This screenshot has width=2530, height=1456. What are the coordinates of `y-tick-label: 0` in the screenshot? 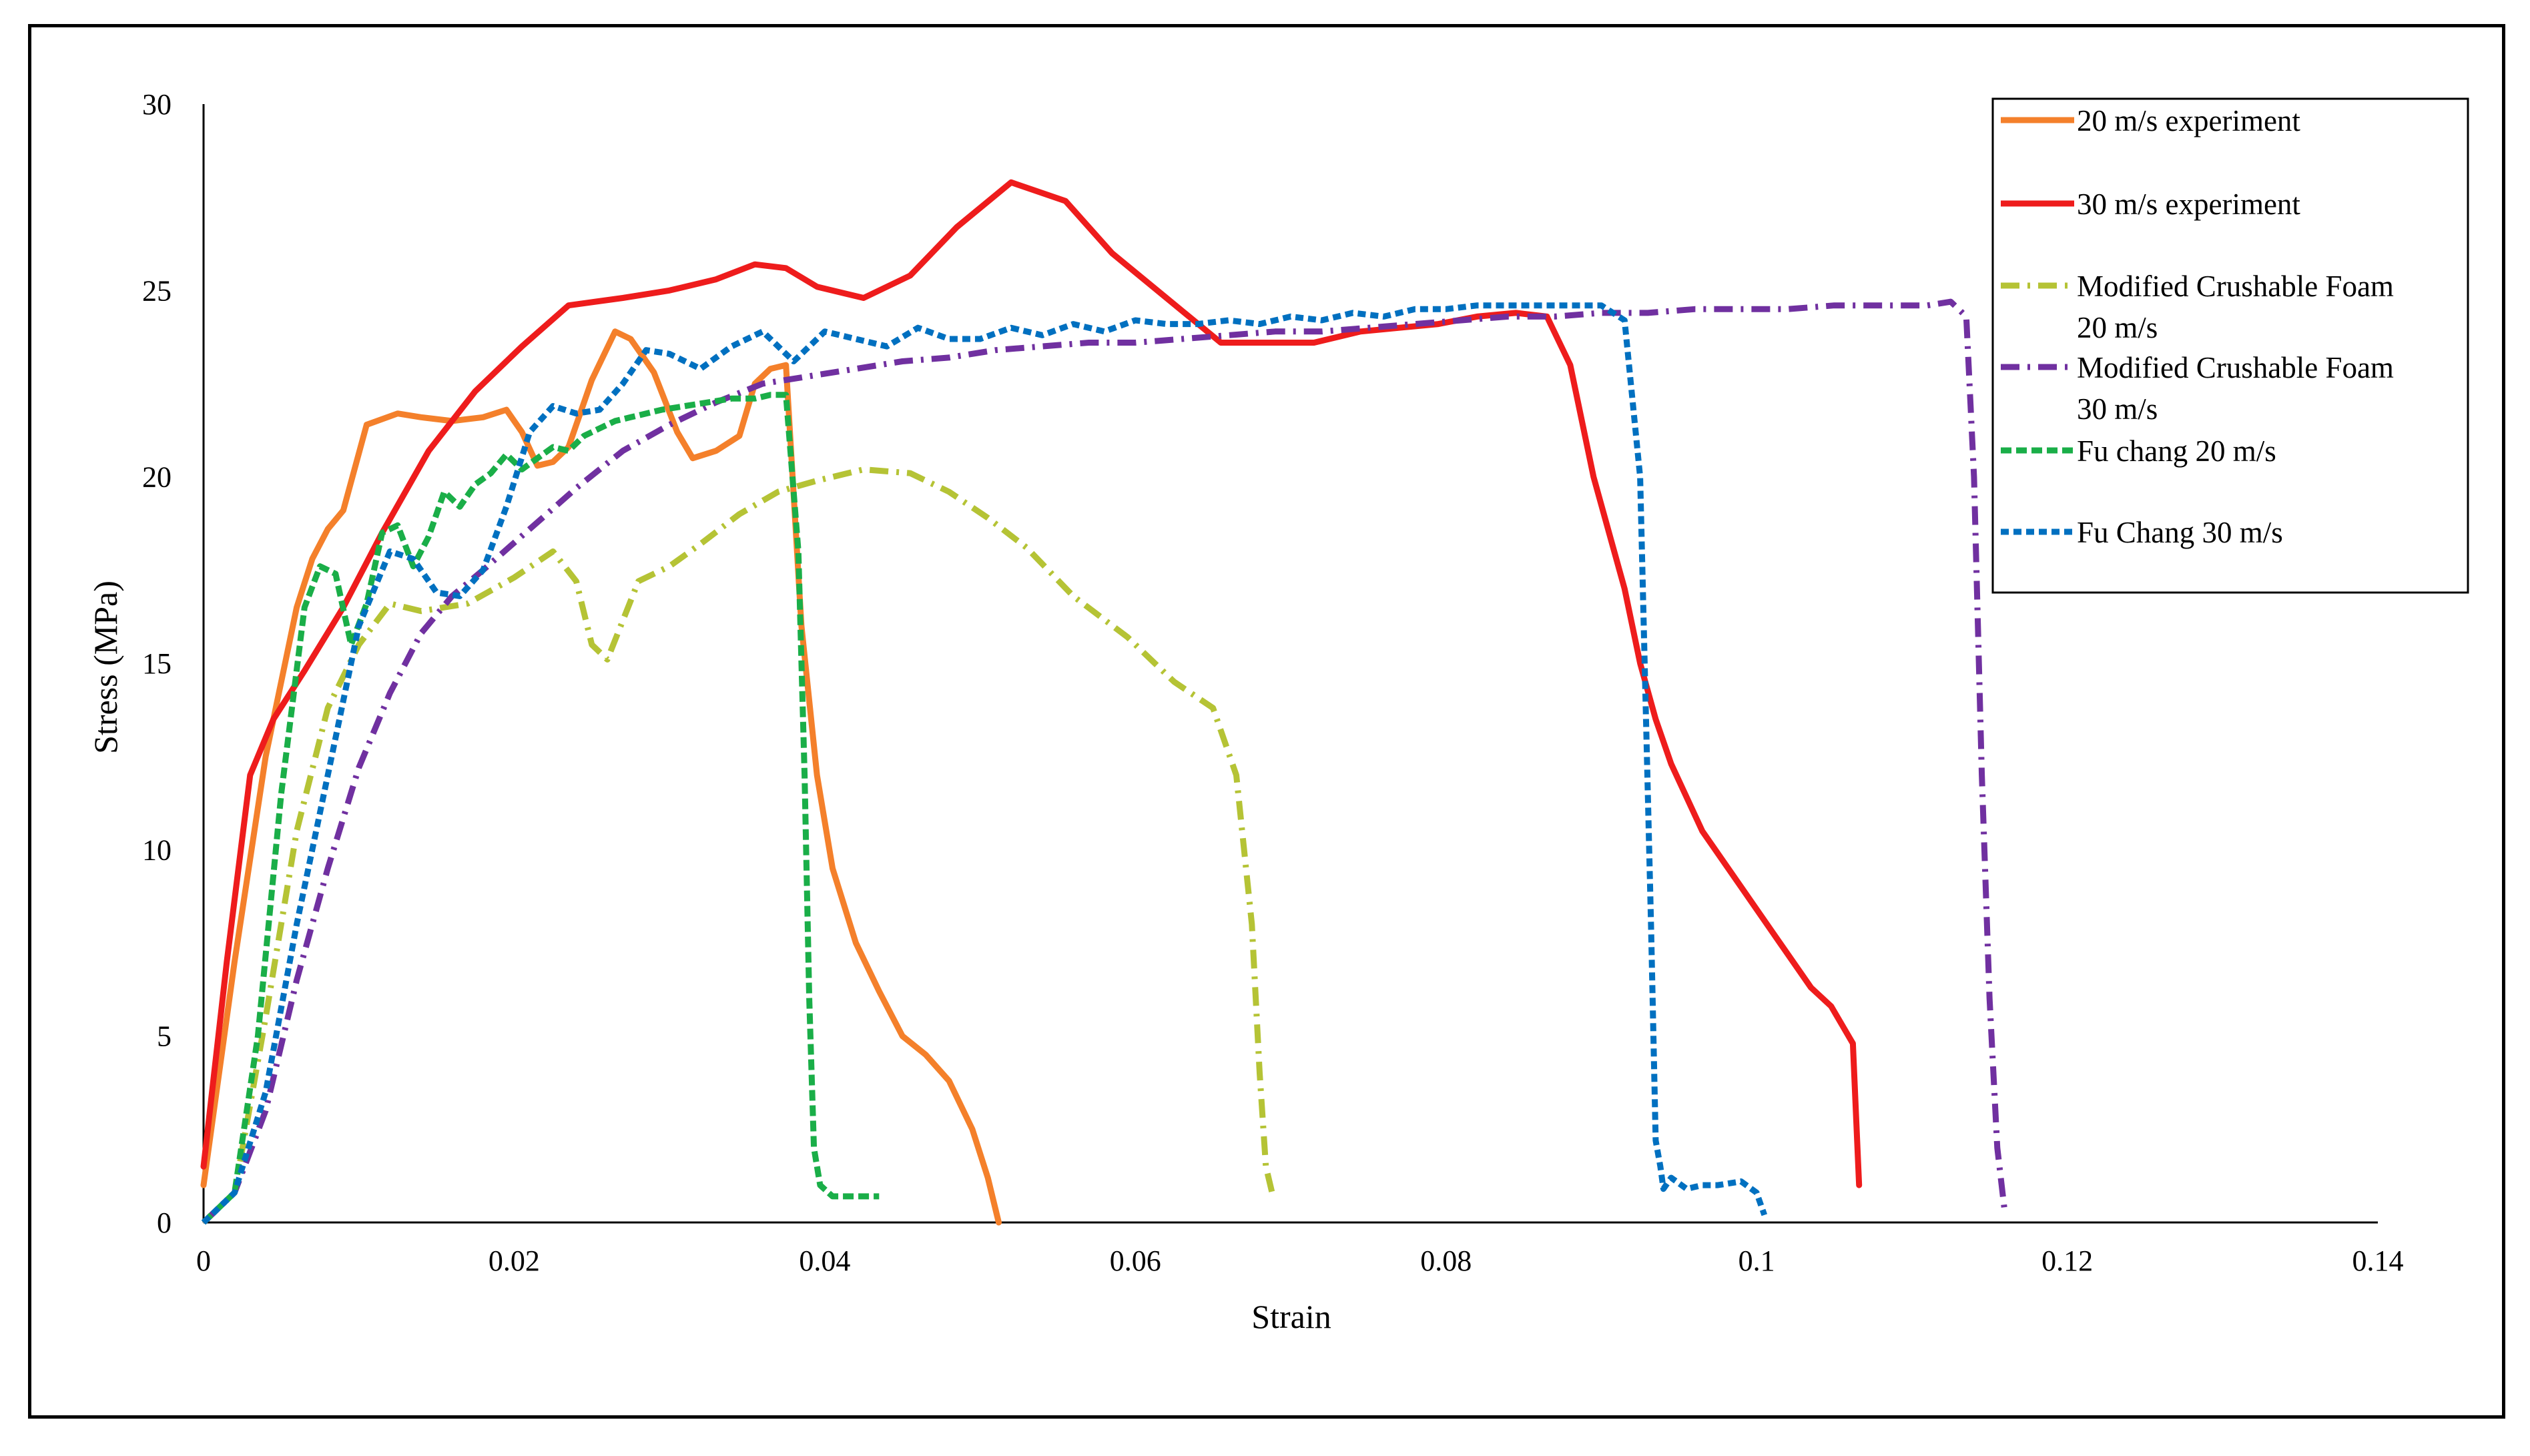 It's located at (164, 1222).